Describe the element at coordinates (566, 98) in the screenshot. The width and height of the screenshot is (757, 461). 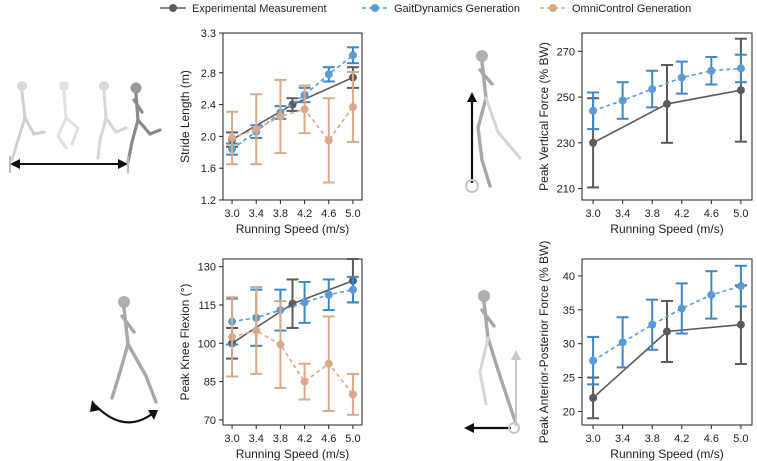
I see `y-tick-label: 250` at that location.